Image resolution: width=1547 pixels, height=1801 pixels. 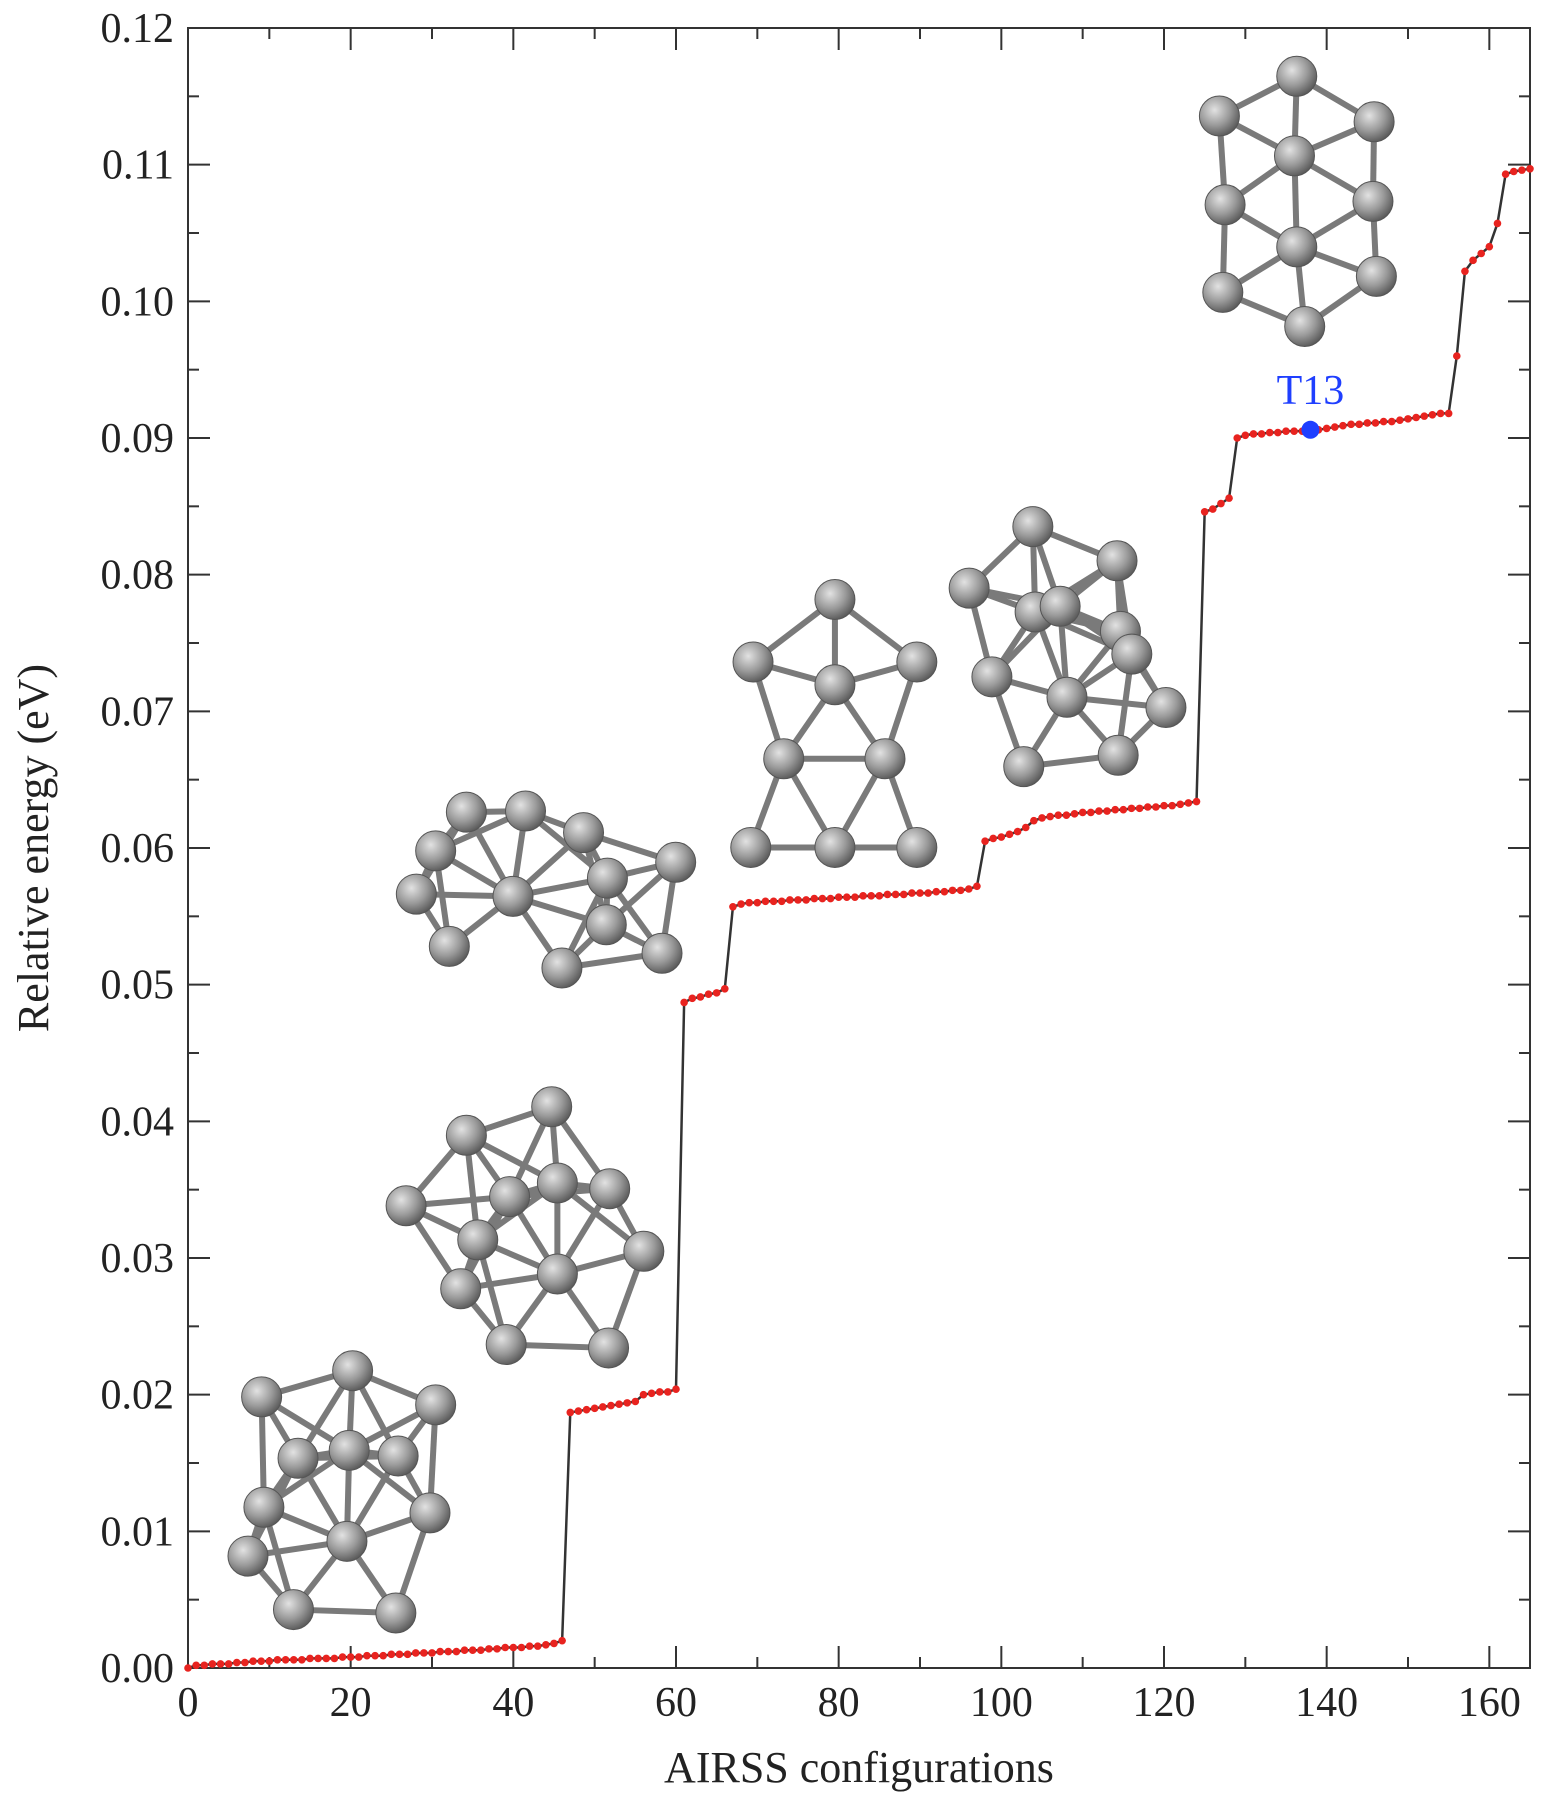 I want to click on x-tick-label: 80, so click(x=839, y=1703).